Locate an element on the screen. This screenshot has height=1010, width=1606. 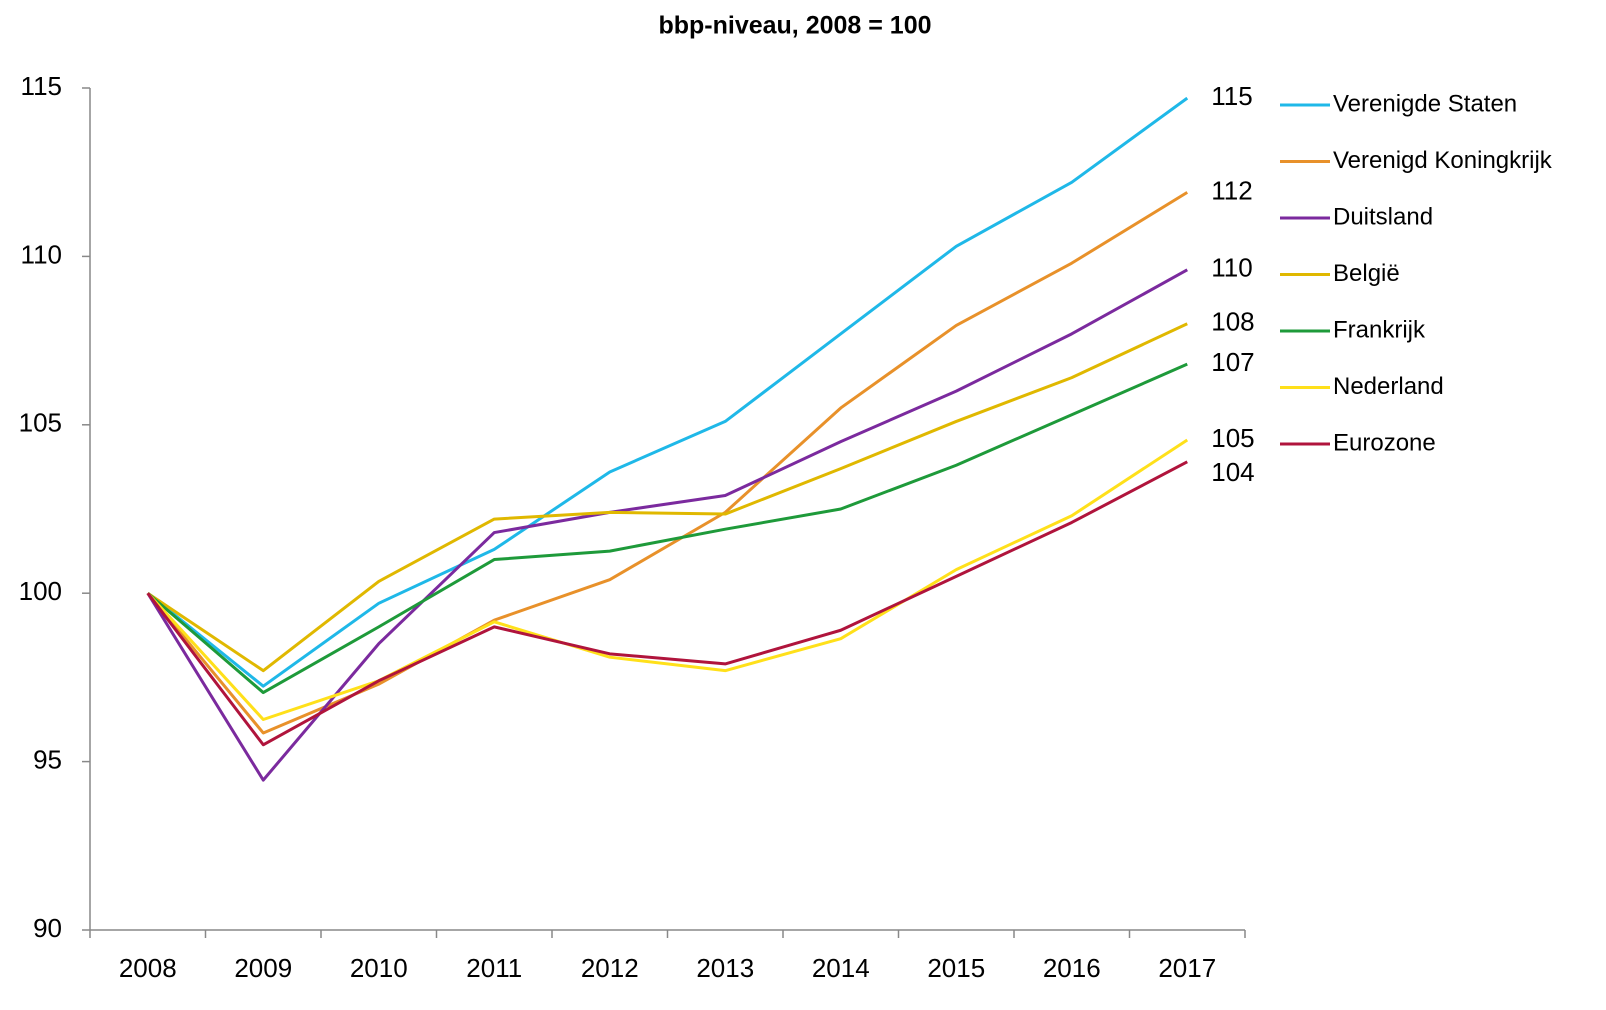
y-tick-label: 90 is located at coordinates (47, 928).